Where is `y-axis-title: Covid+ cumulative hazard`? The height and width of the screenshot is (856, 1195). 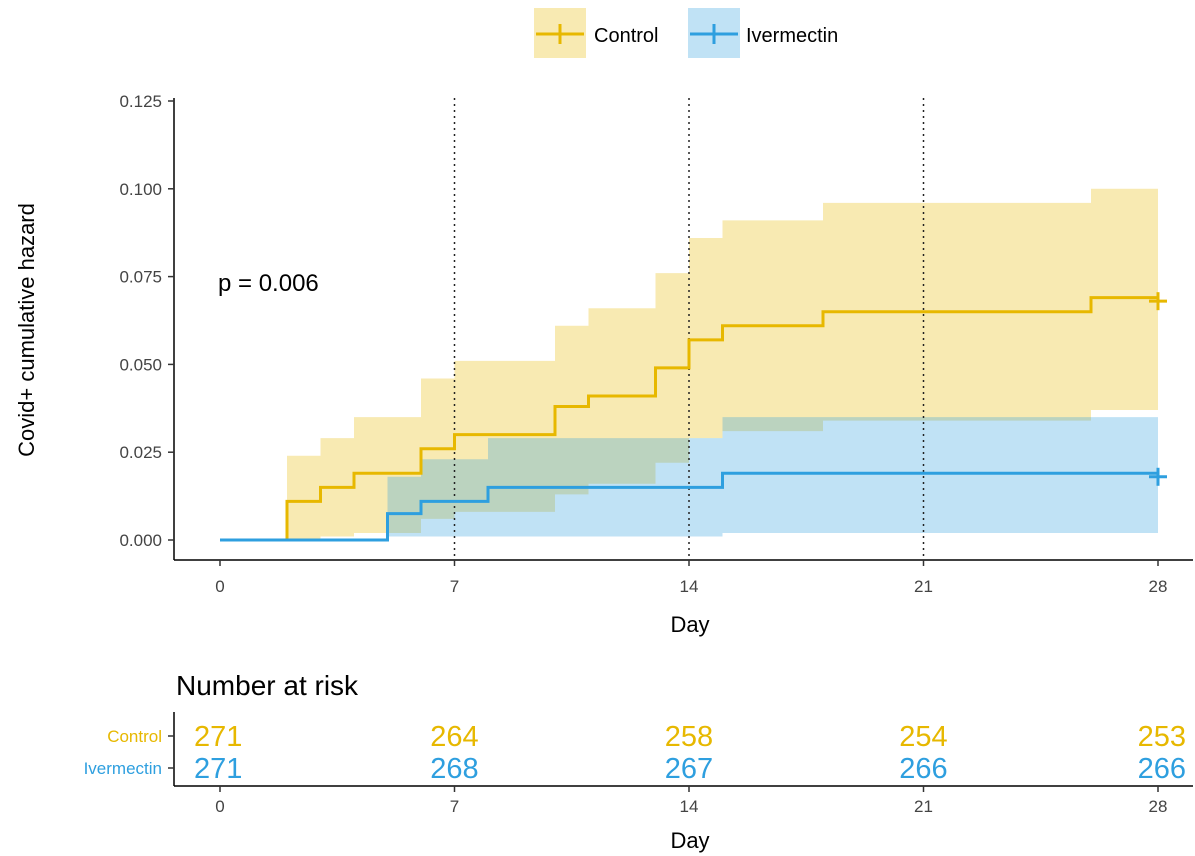 y-axis-title: Covid+ cumulative hazard is located at coordinates (26, 330).